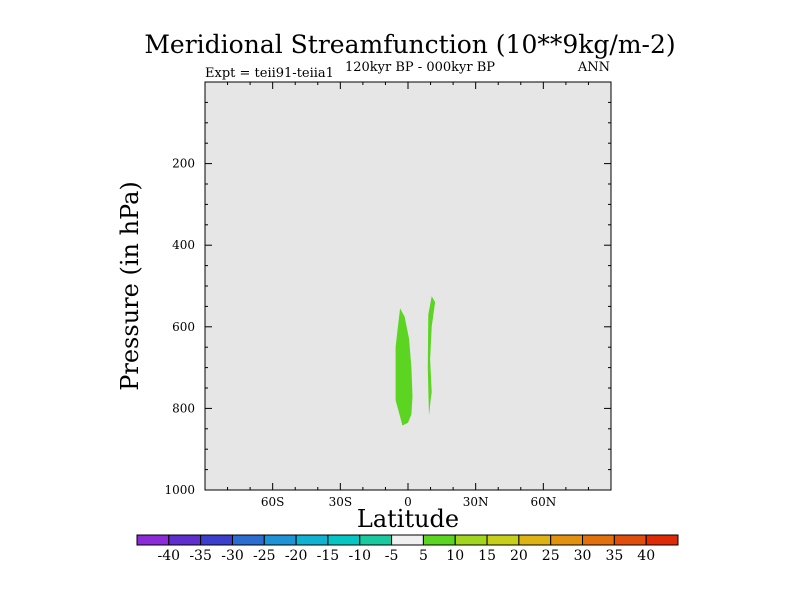 The image size is (800, 600). I want to click on colorbar-tick-label: -15, so click(328, 556).